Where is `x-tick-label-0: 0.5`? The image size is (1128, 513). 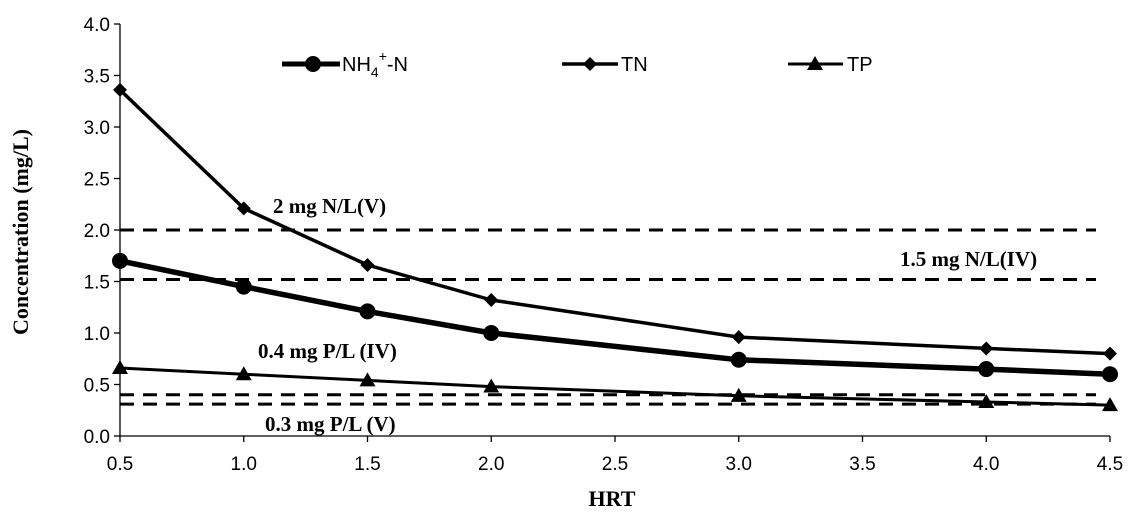
x-tick-label-0: 0.5 is located at coordinates (120, 464).